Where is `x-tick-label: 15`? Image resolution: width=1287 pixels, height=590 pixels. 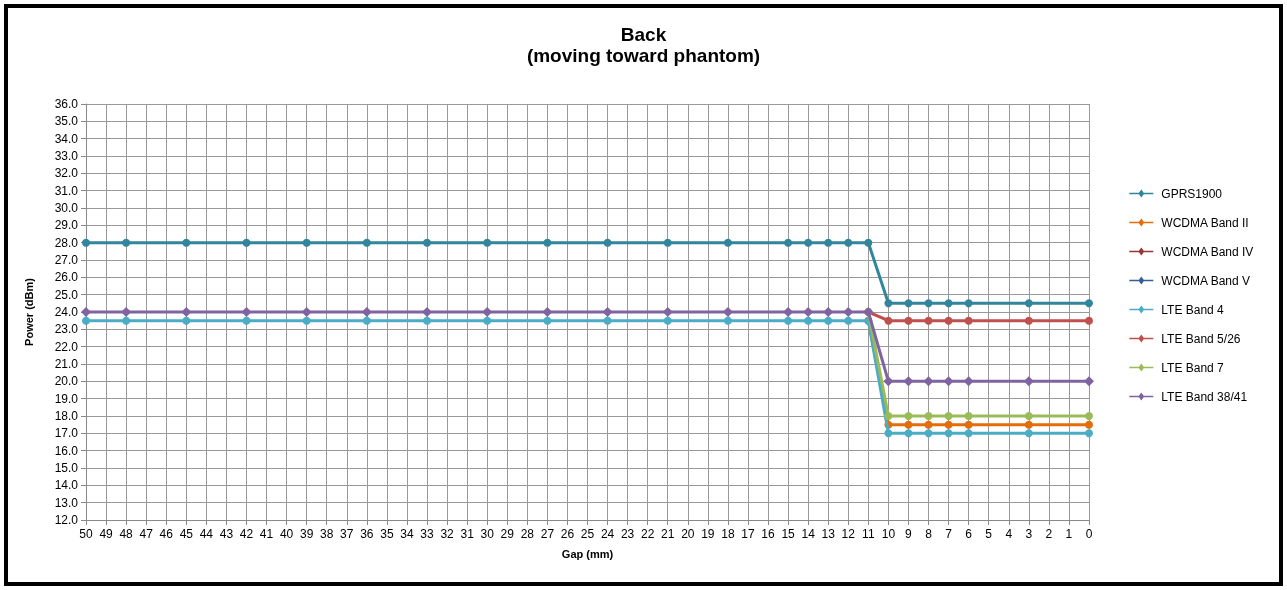 x-tick-label: 15 is located at coordinates (788, 534).